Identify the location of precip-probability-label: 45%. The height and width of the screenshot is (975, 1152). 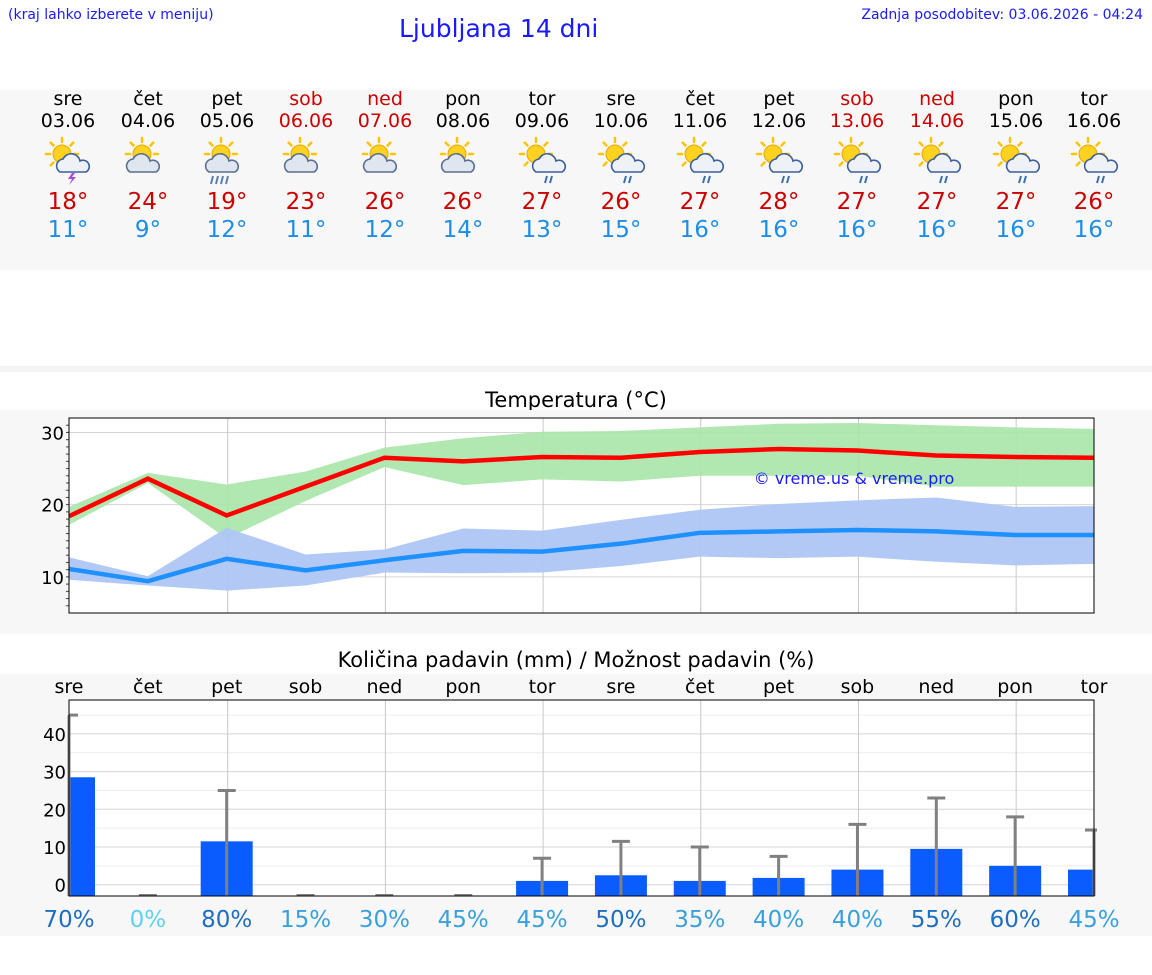
(542, 920).